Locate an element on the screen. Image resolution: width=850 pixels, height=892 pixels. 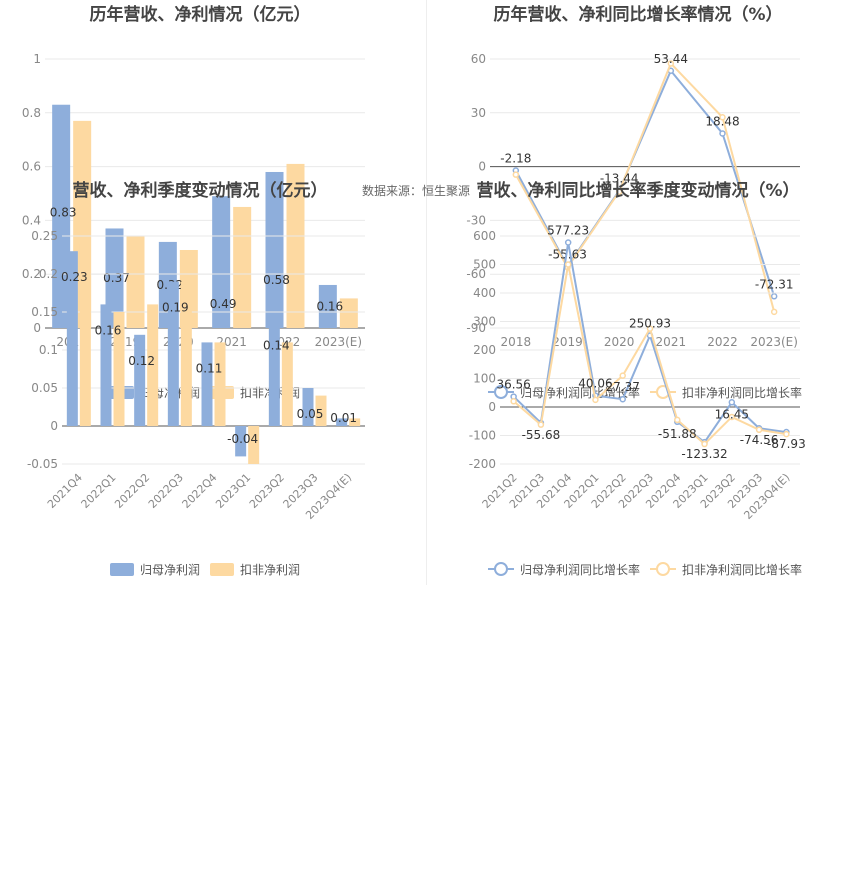
quarter-growth-data-label: -55.68 is located at coordinates (541, 435).